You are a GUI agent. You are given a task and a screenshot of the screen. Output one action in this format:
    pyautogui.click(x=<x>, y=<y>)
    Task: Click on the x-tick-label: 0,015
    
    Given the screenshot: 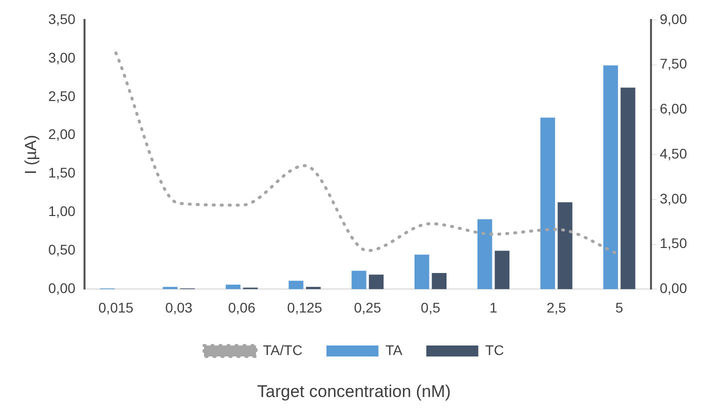 What is the action you would take?
    pyautogui.click(x=116, y=307)
    